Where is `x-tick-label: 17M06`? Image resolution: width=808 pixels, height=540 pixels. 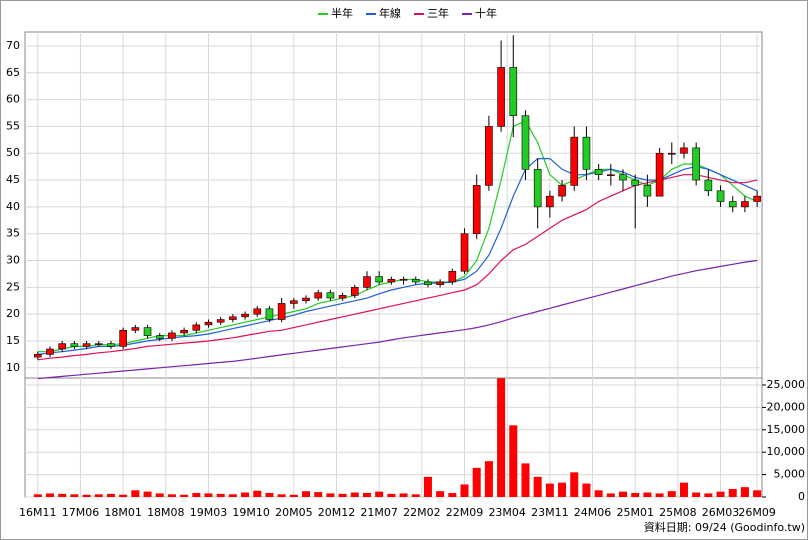 x-tick-label: 17M06 is located at coordinates (81, 512).